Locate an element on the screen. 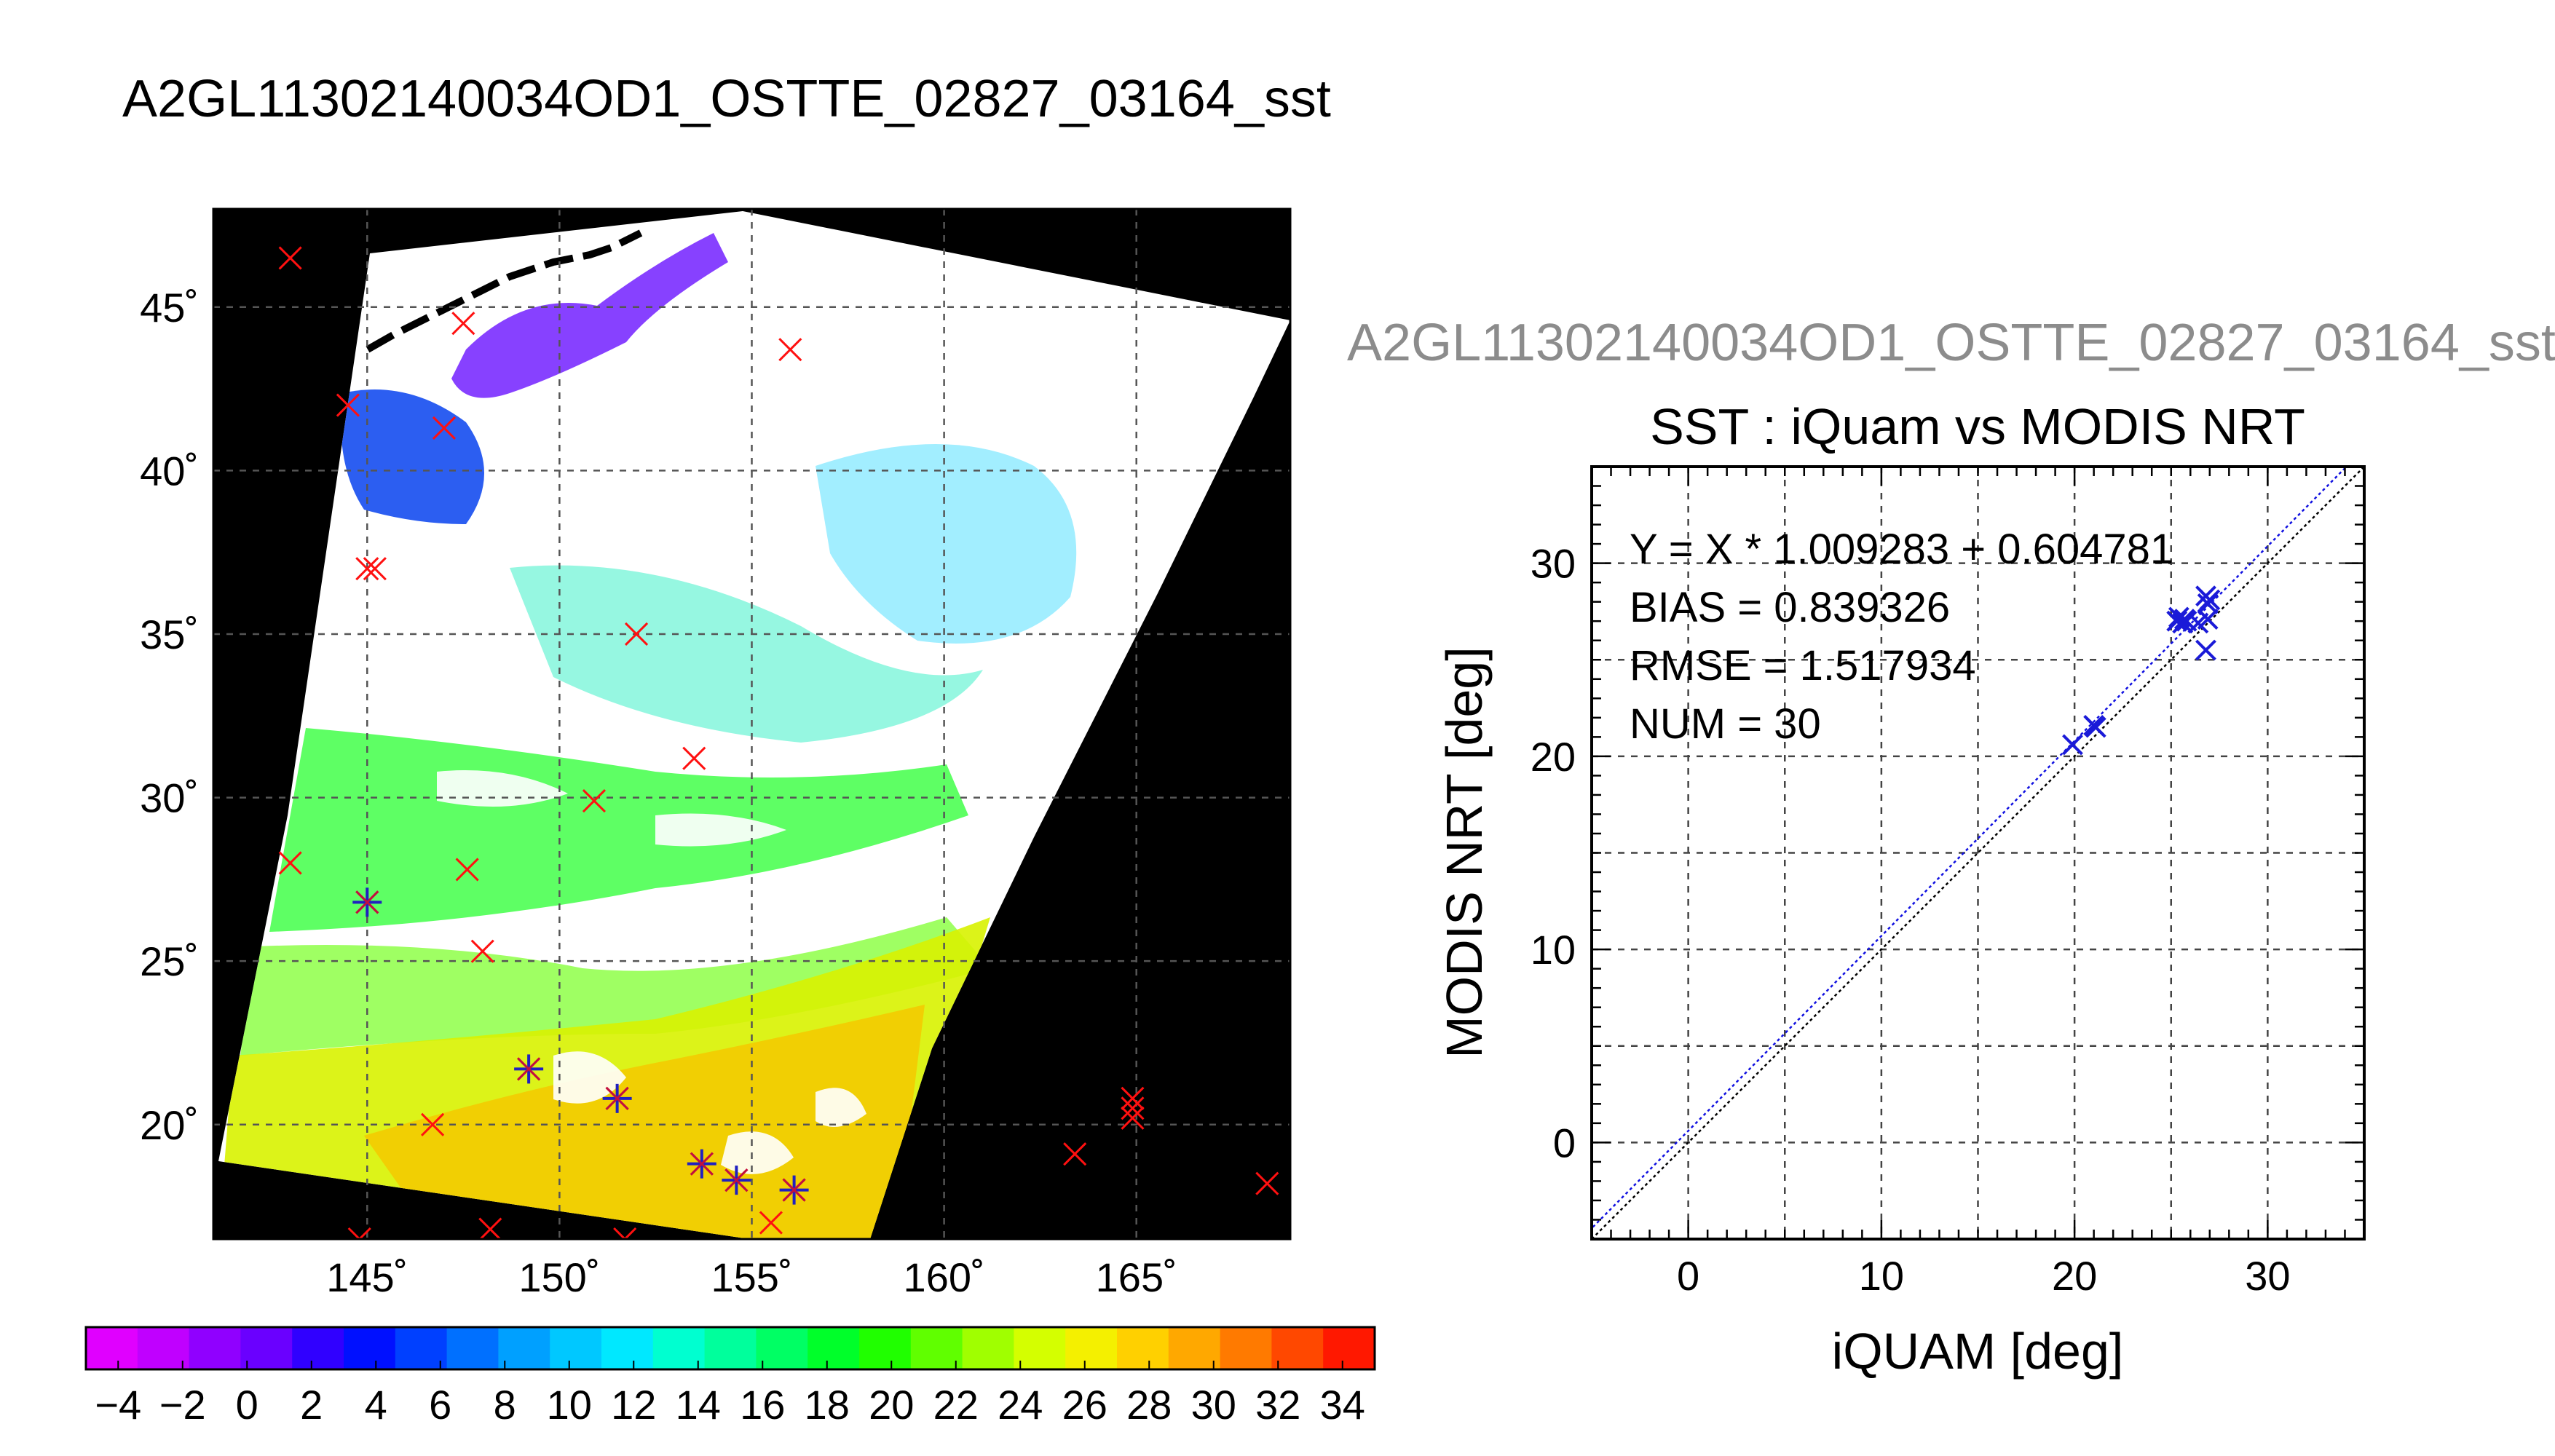 The width and height of the screenshot is (2555, 1456). colorbar-tick-label: 8 is located at coordinates (505, 1405).